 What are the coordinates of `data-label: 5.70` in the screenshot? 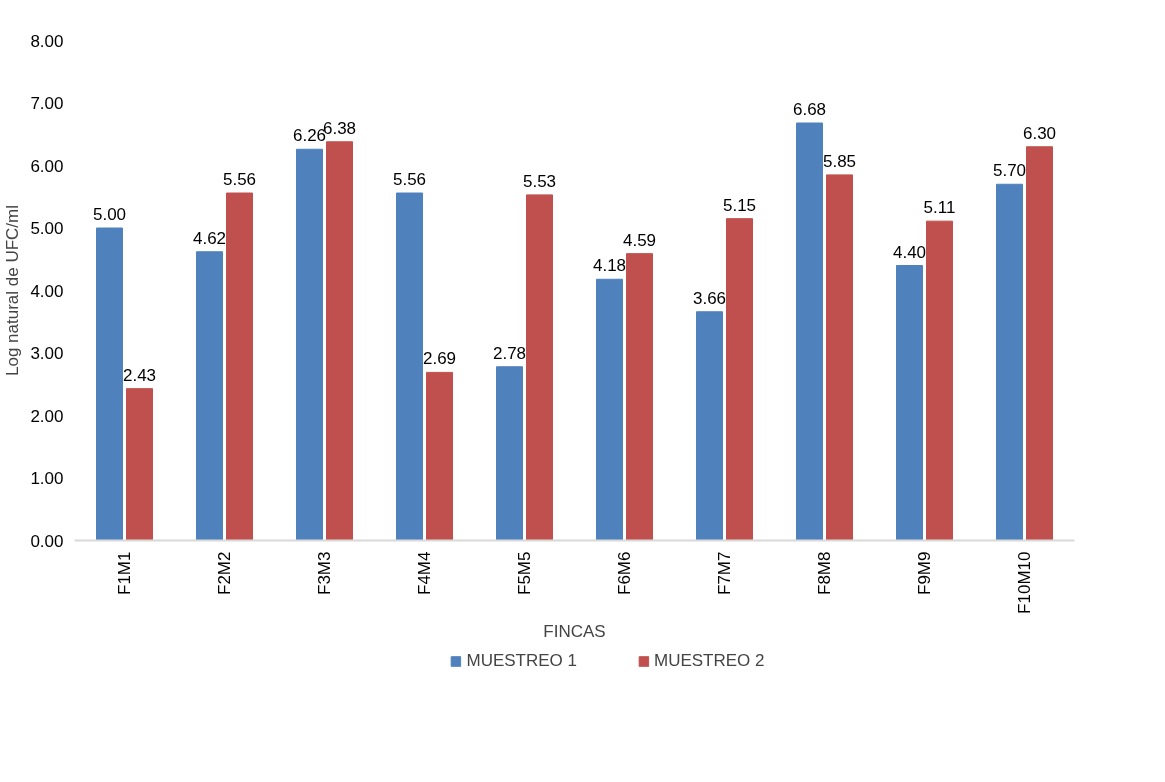 It's located at (1009, 171).